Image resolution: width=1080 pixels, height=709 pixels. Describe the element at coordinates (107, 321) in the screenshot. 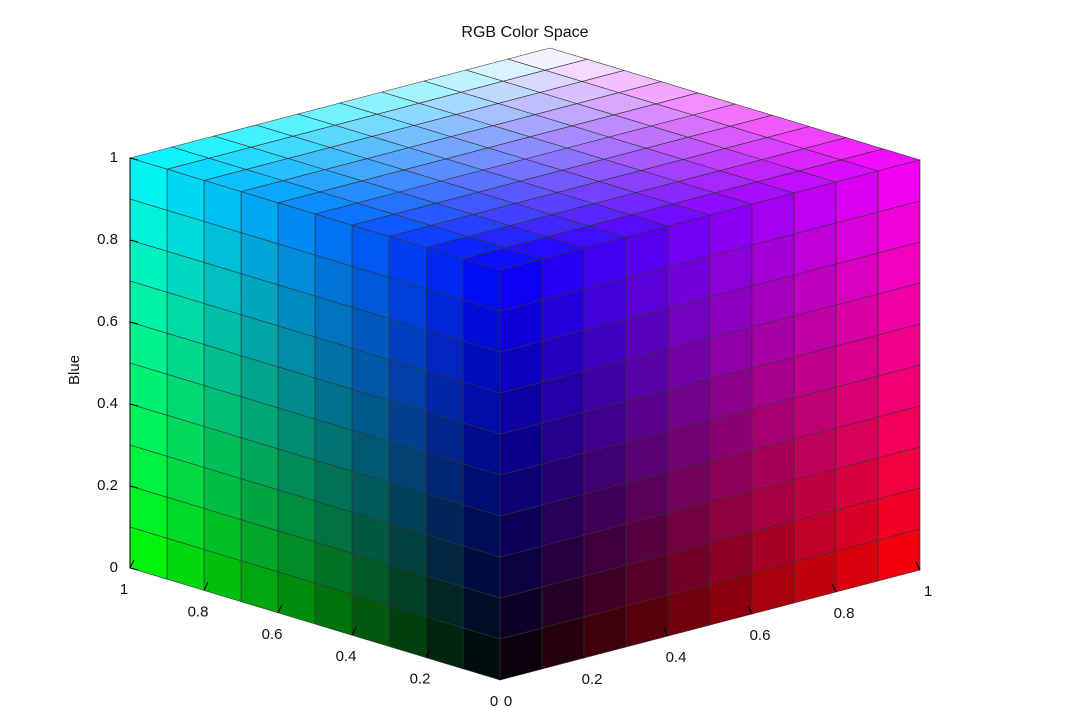

I see `z-tick-label: 0.6` at that location.